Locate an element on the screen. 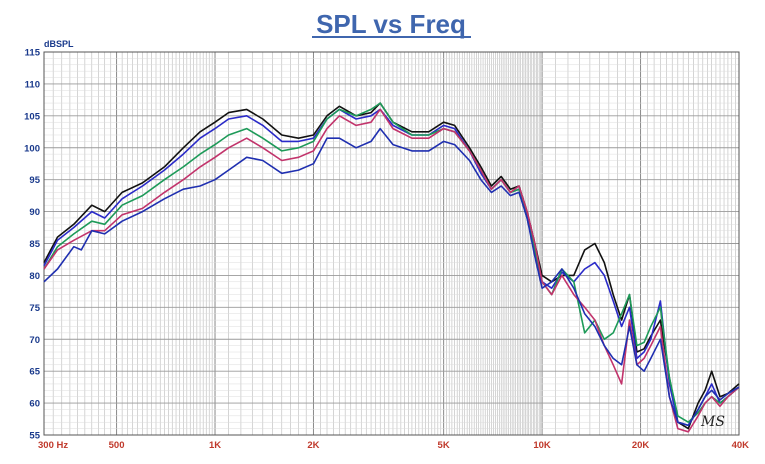 This screenshot has width=765, height=464. x-tick-label: 20K is located at coordinates (641, 445).